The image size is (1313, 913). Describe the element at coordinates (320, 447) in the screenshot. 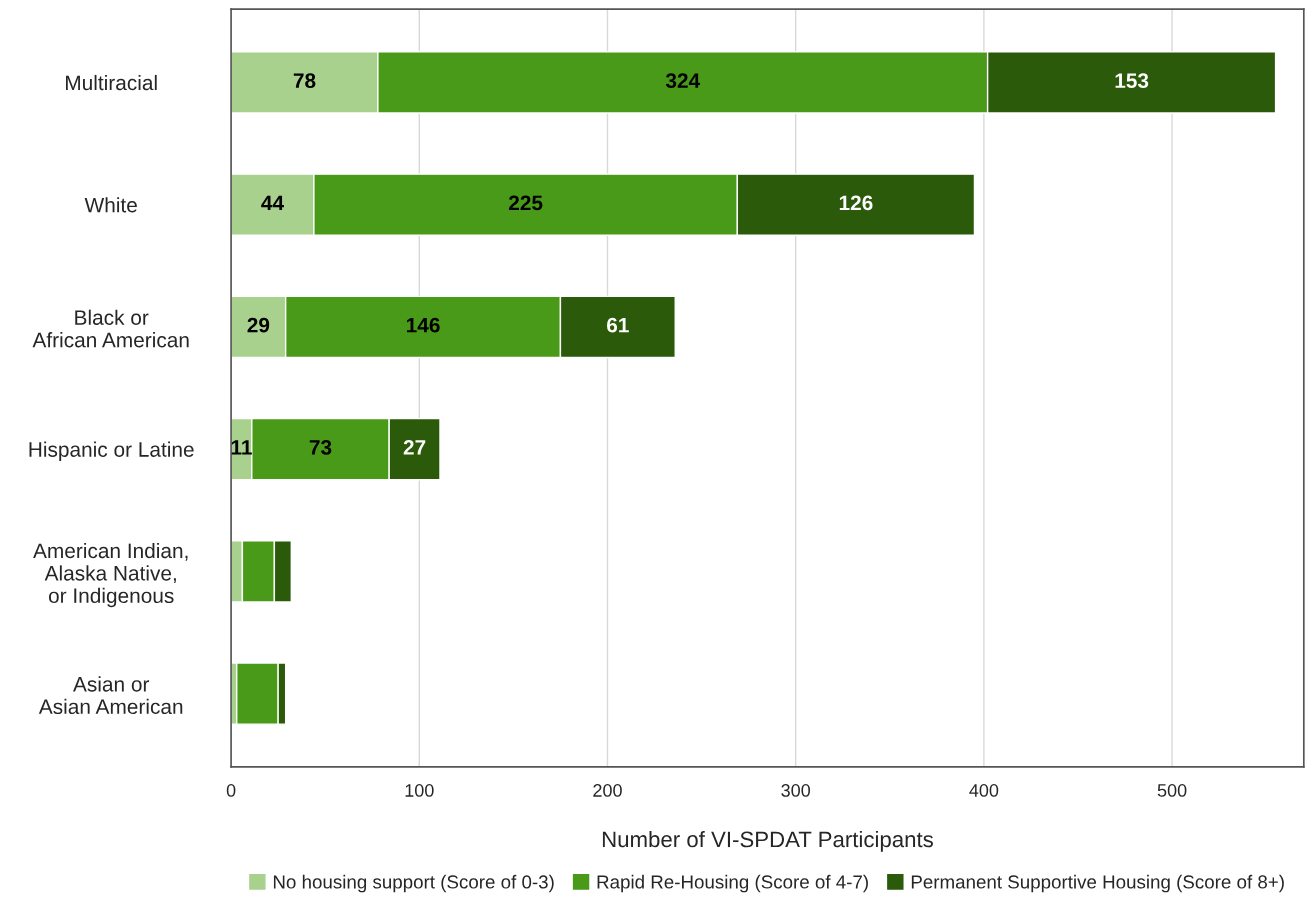

I see `data-label: 73` at that location.